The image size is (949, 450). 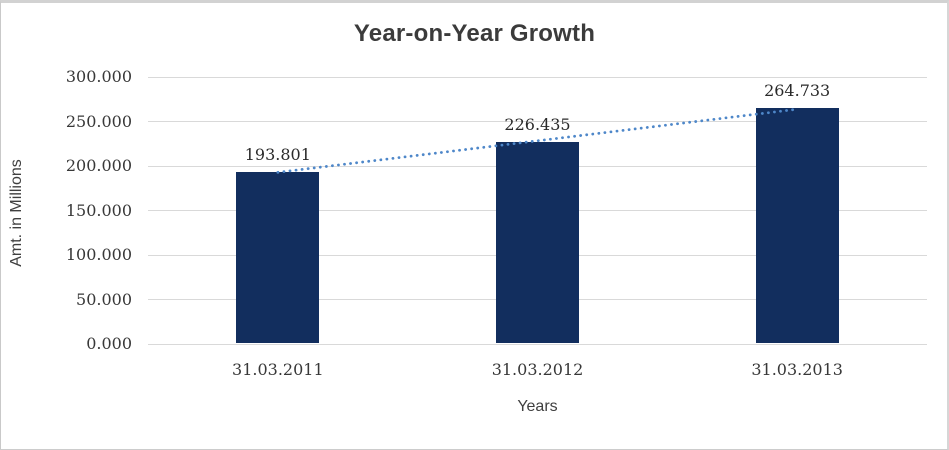 What do you see at coordinates (16, 213) in the screenshot?
I see `y-axis-title: Amt. in Millions` at bounding box center [16, 213].